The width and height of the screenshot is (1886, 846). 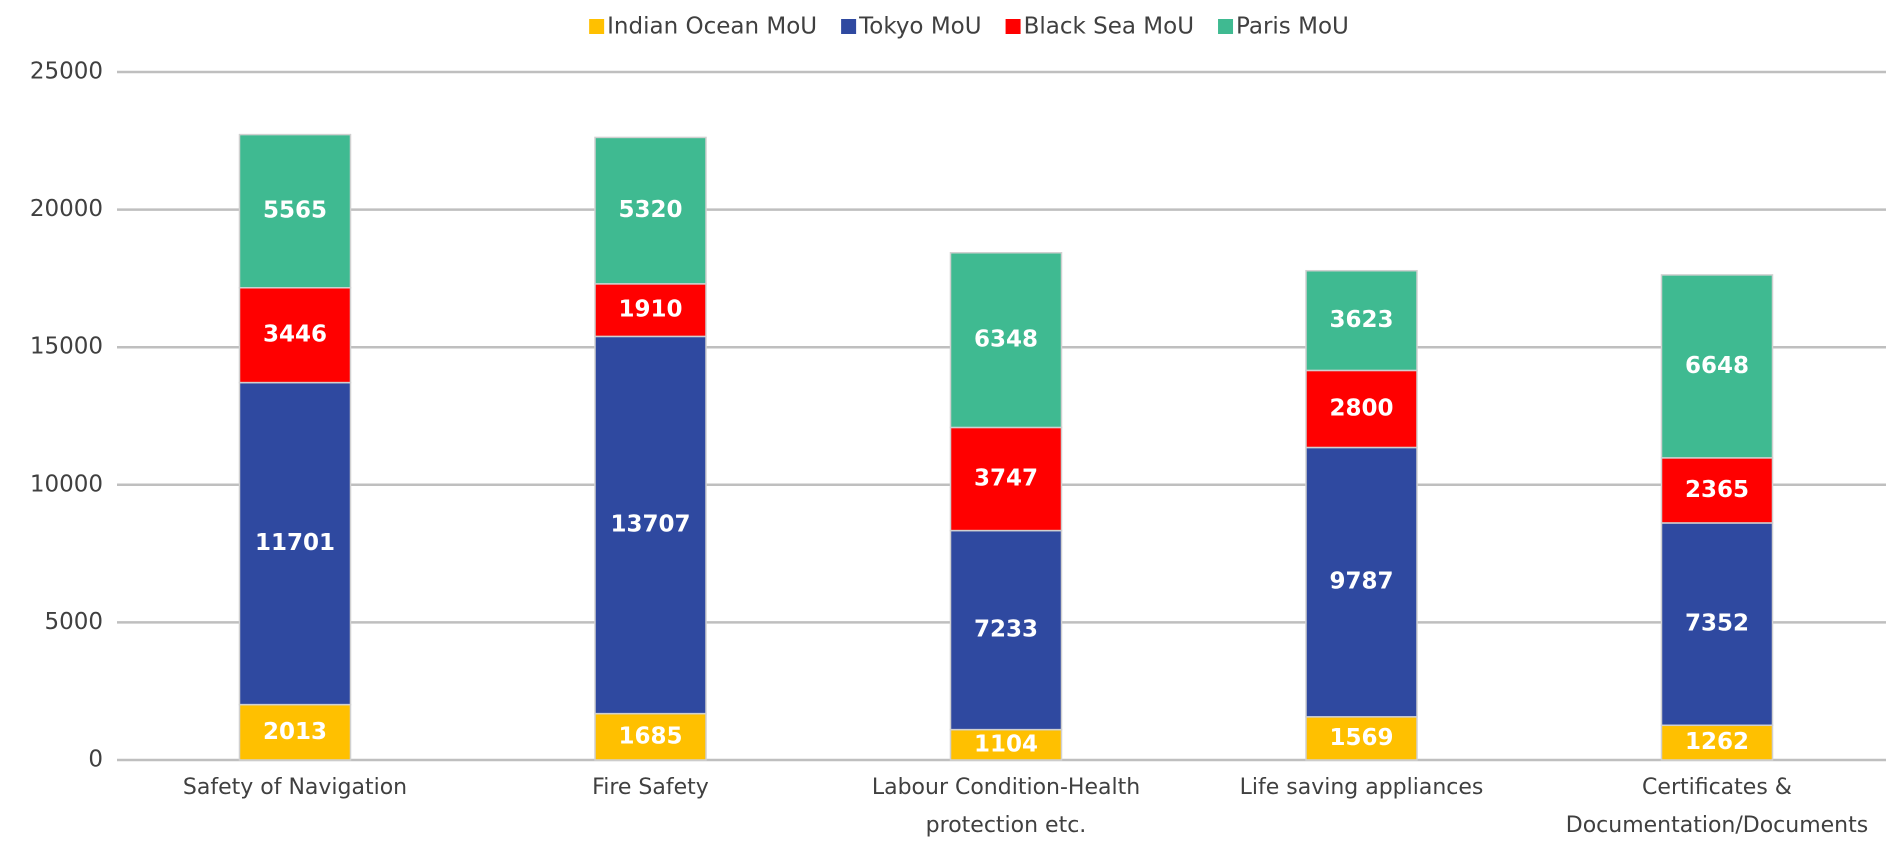 I want to click on data-label: 7233, so click(x=1006, y=630).